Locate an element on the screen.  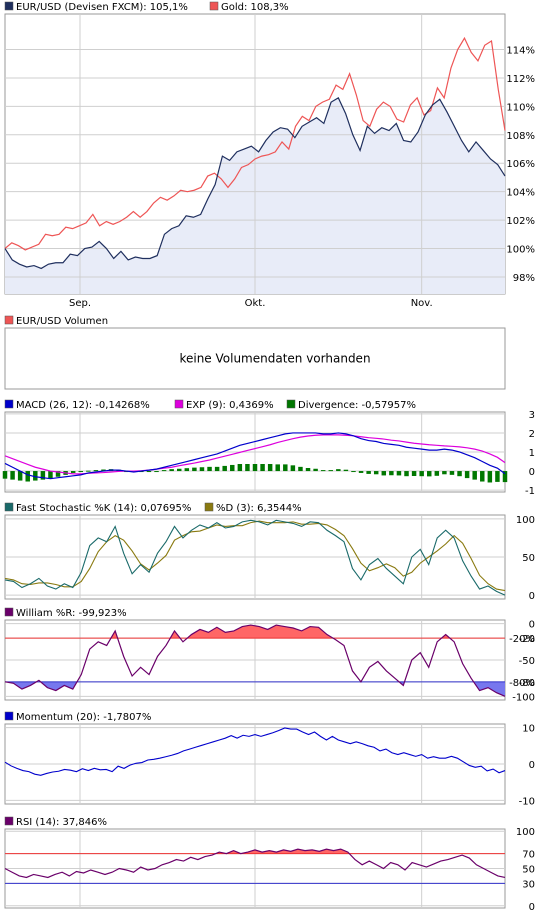
macd-ytick-0: -1 is located at coordinates (530, 491).